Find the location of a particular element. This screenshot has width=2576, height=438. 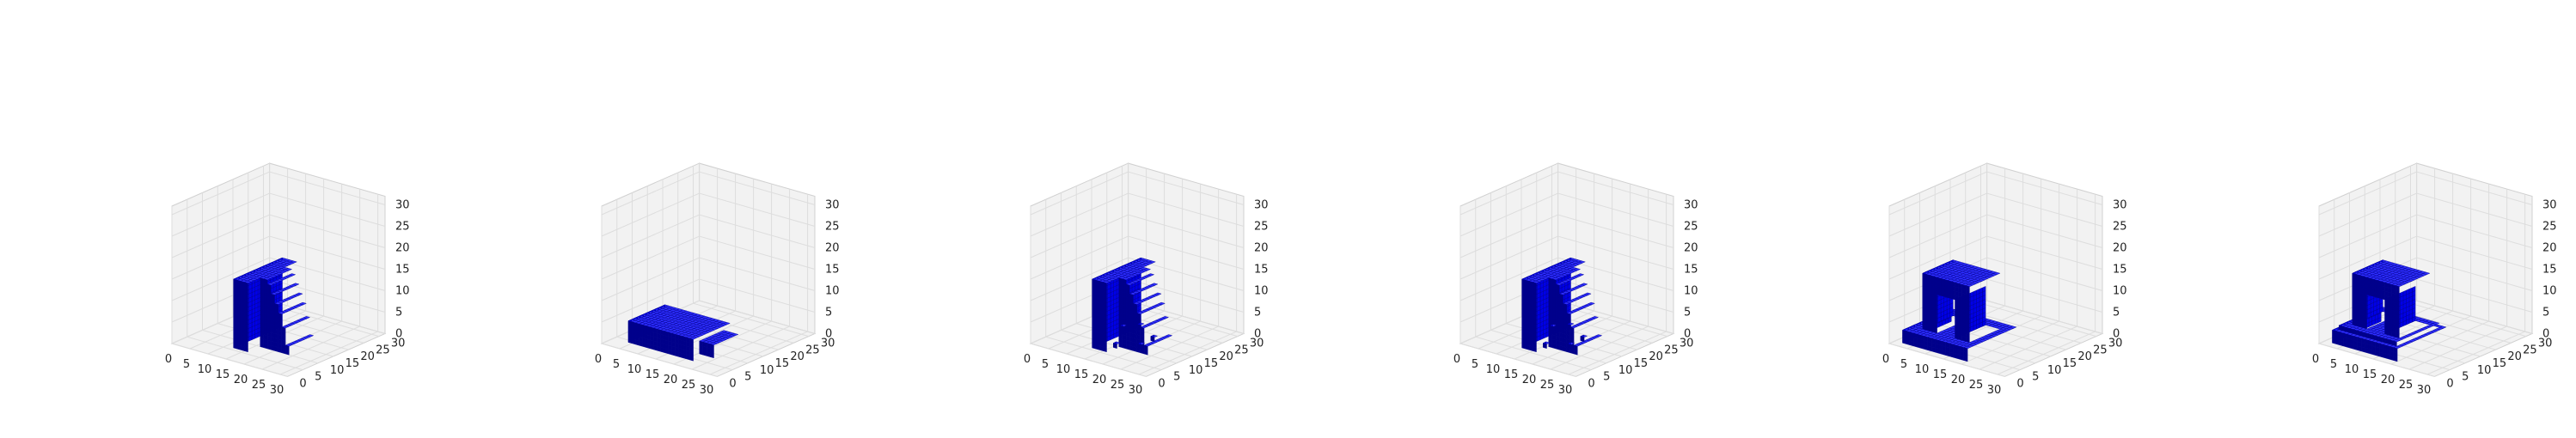

z-tick-label: 5 is located at coordinates (828, 312).